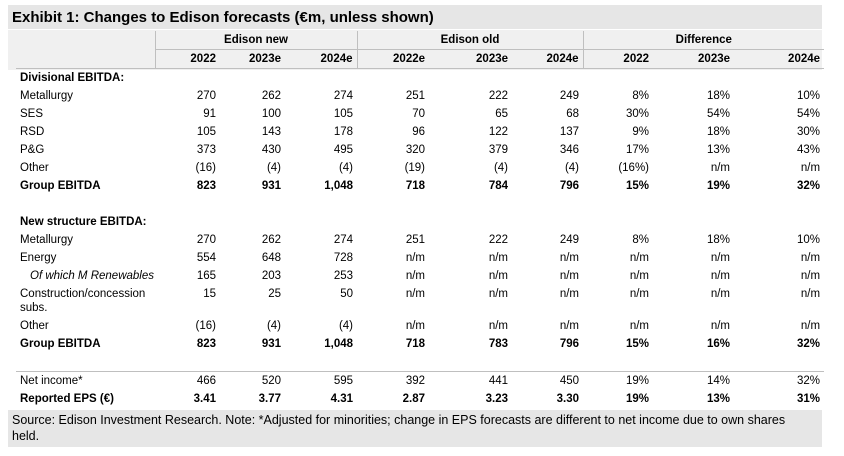  I want to click on value-cell: 105, so click(206, 132).